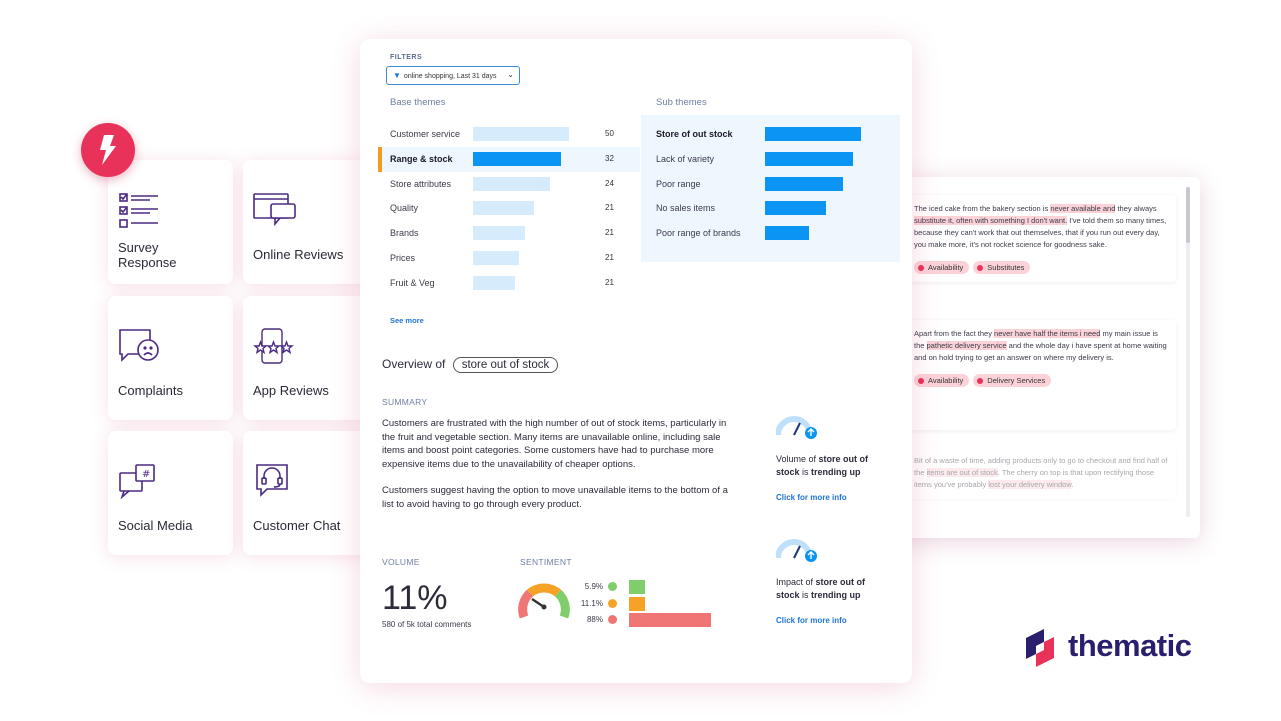 This screenshot has width=1281, height=721. Describe the element at coordinates (151, 390) in the screenshot. I see `source-label-complaints: Complaints` at that location.